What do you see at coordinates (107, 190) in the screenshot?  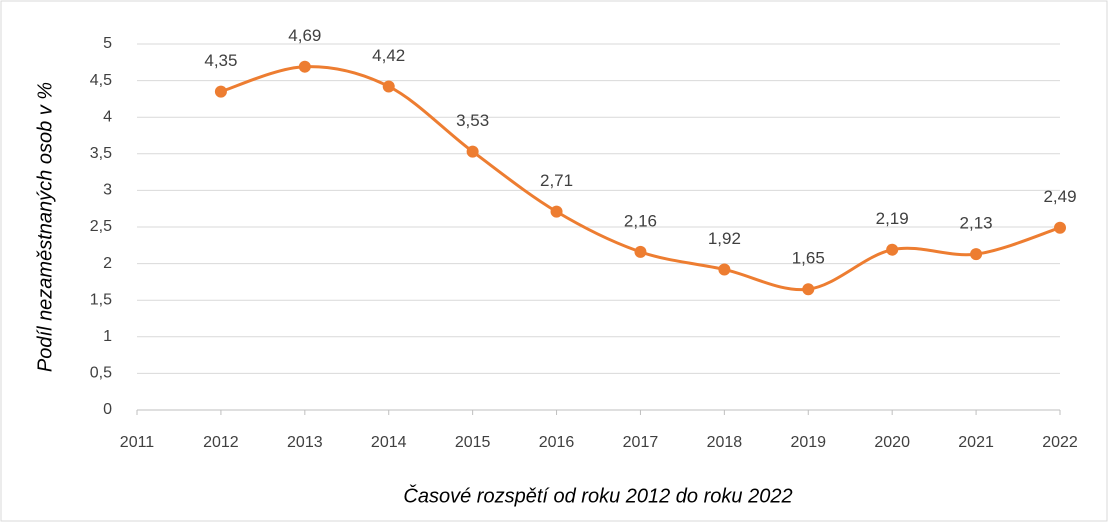 I see `y-tick-label: 3` at bounding box center [107, 190].